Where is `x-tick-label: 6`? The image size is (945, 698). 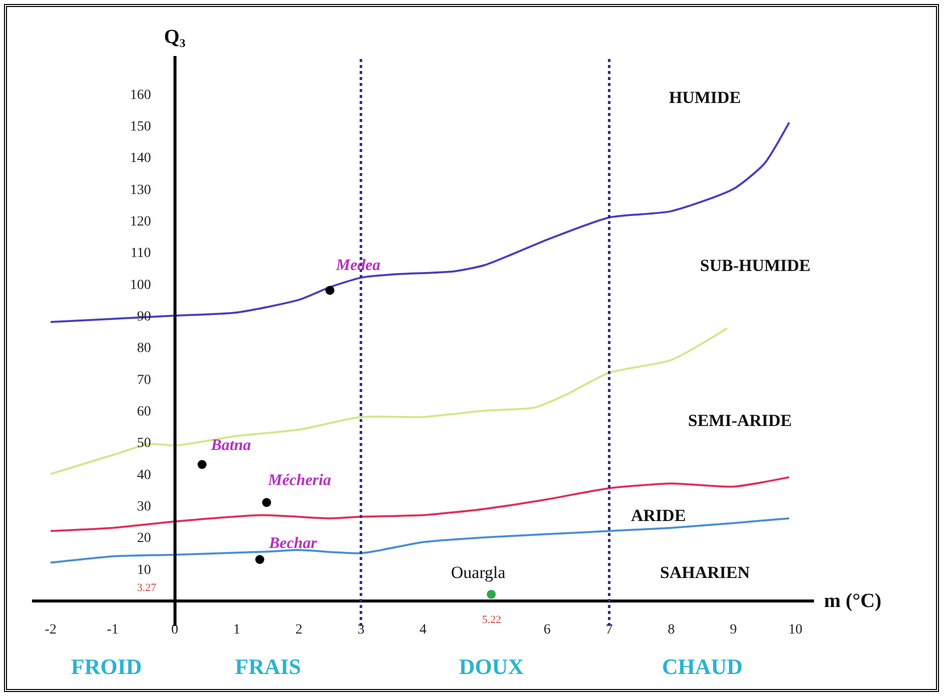 x-tick-label: 6 is located at coordinates (547, 630).